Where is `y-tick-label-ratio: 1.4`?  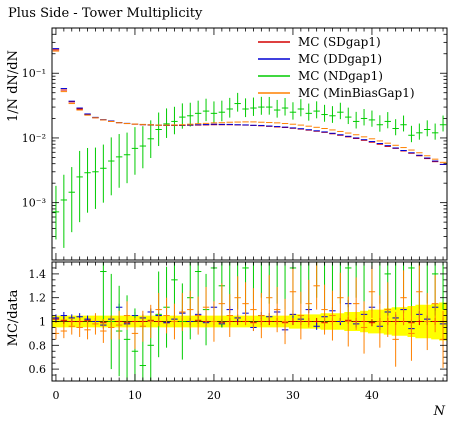
y-tick-label-ratio: 1.4 is located at coordinates (38, 274).